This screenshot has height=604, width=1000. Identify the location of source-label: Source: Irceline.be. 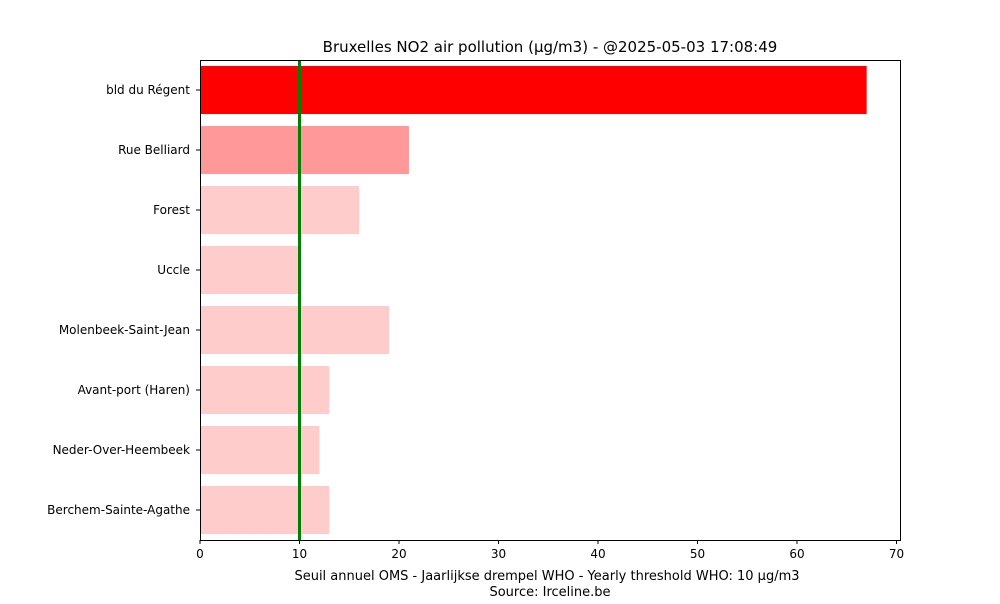
(549, 592).